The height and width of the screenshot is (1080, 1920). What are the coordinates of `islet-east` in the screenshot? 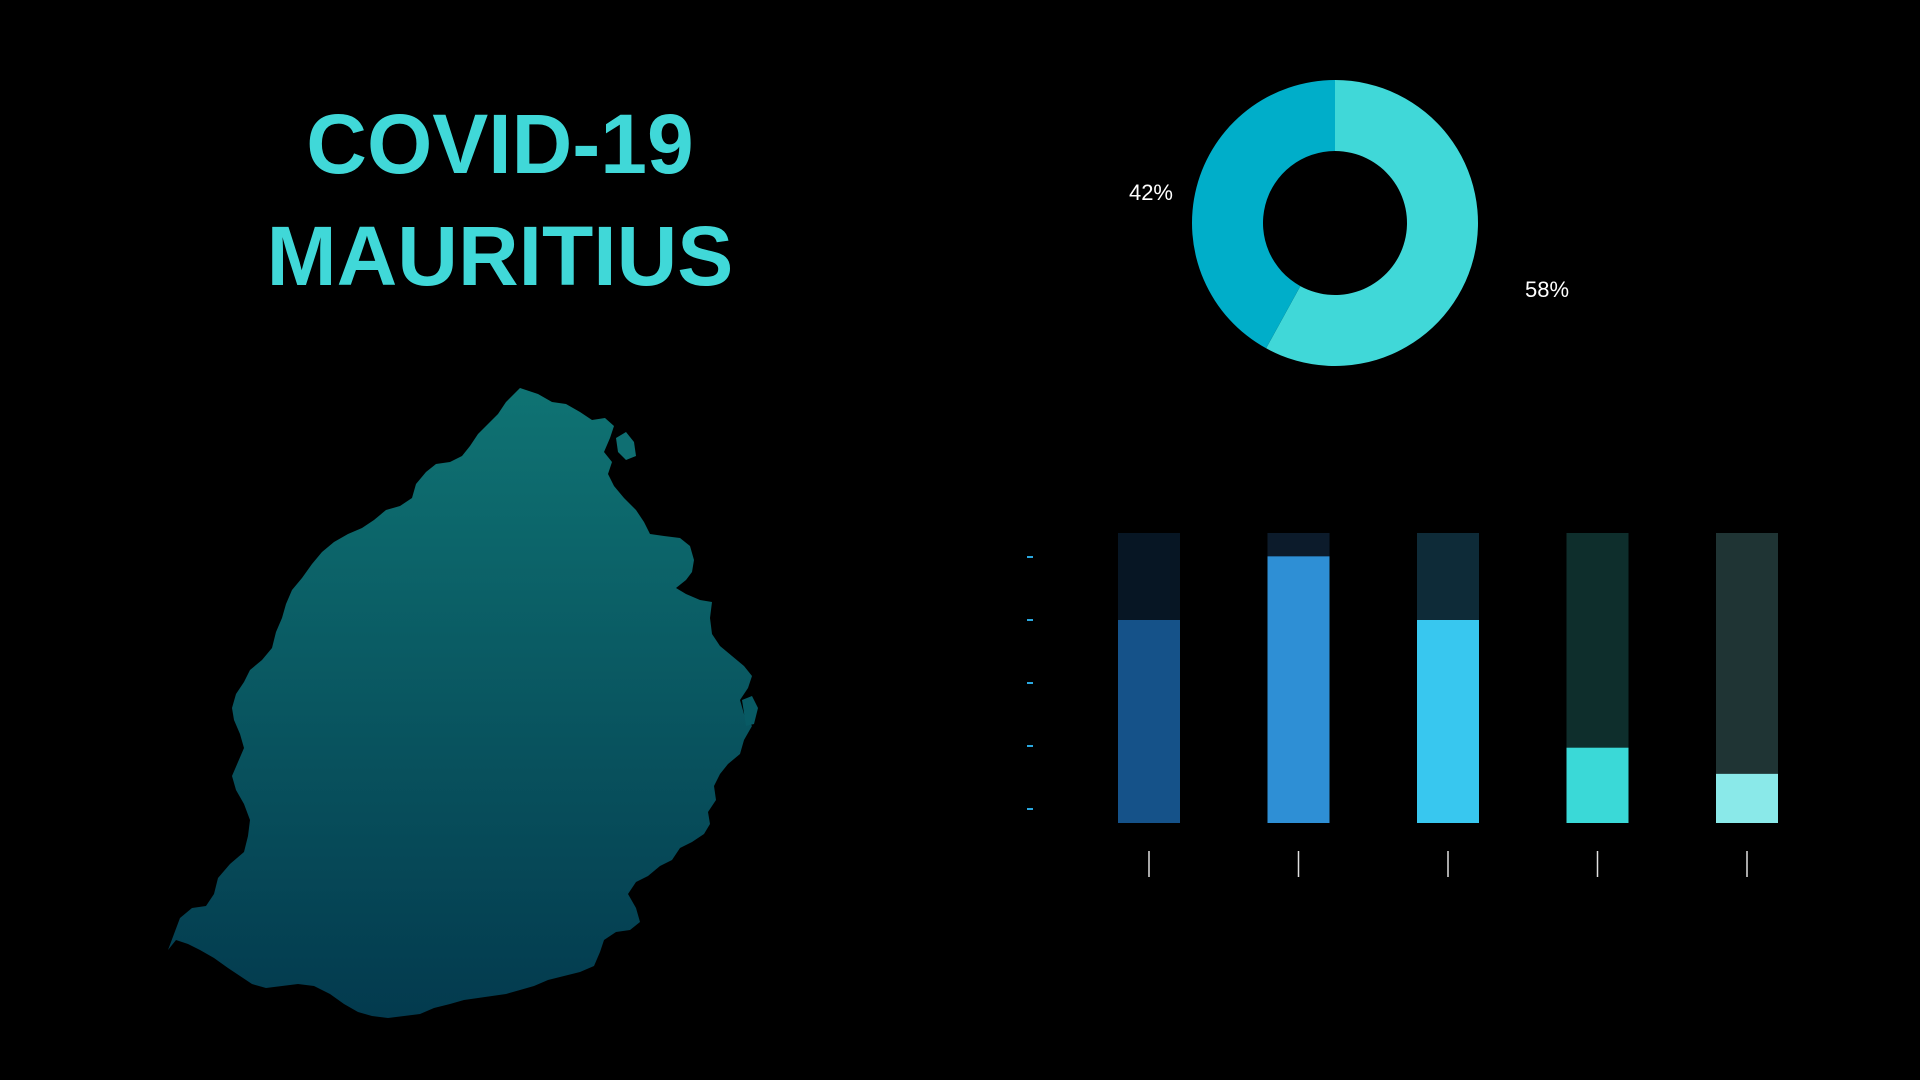 It's located at (750, 711).